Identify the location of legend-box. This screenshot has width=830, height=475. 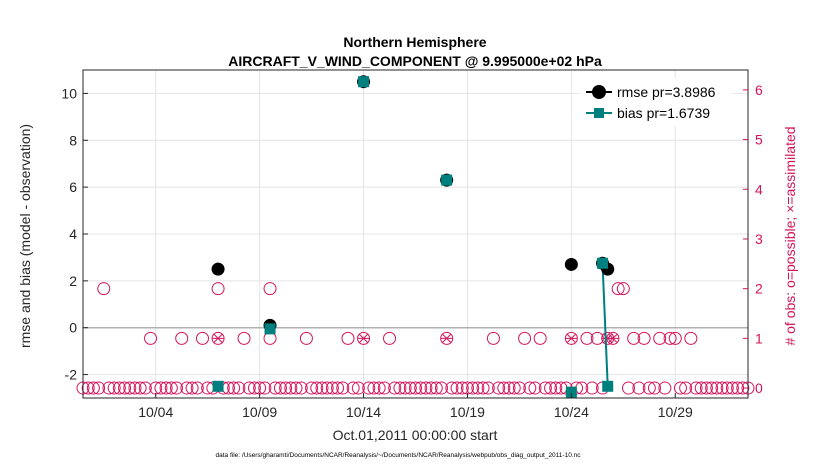
(656, 102).